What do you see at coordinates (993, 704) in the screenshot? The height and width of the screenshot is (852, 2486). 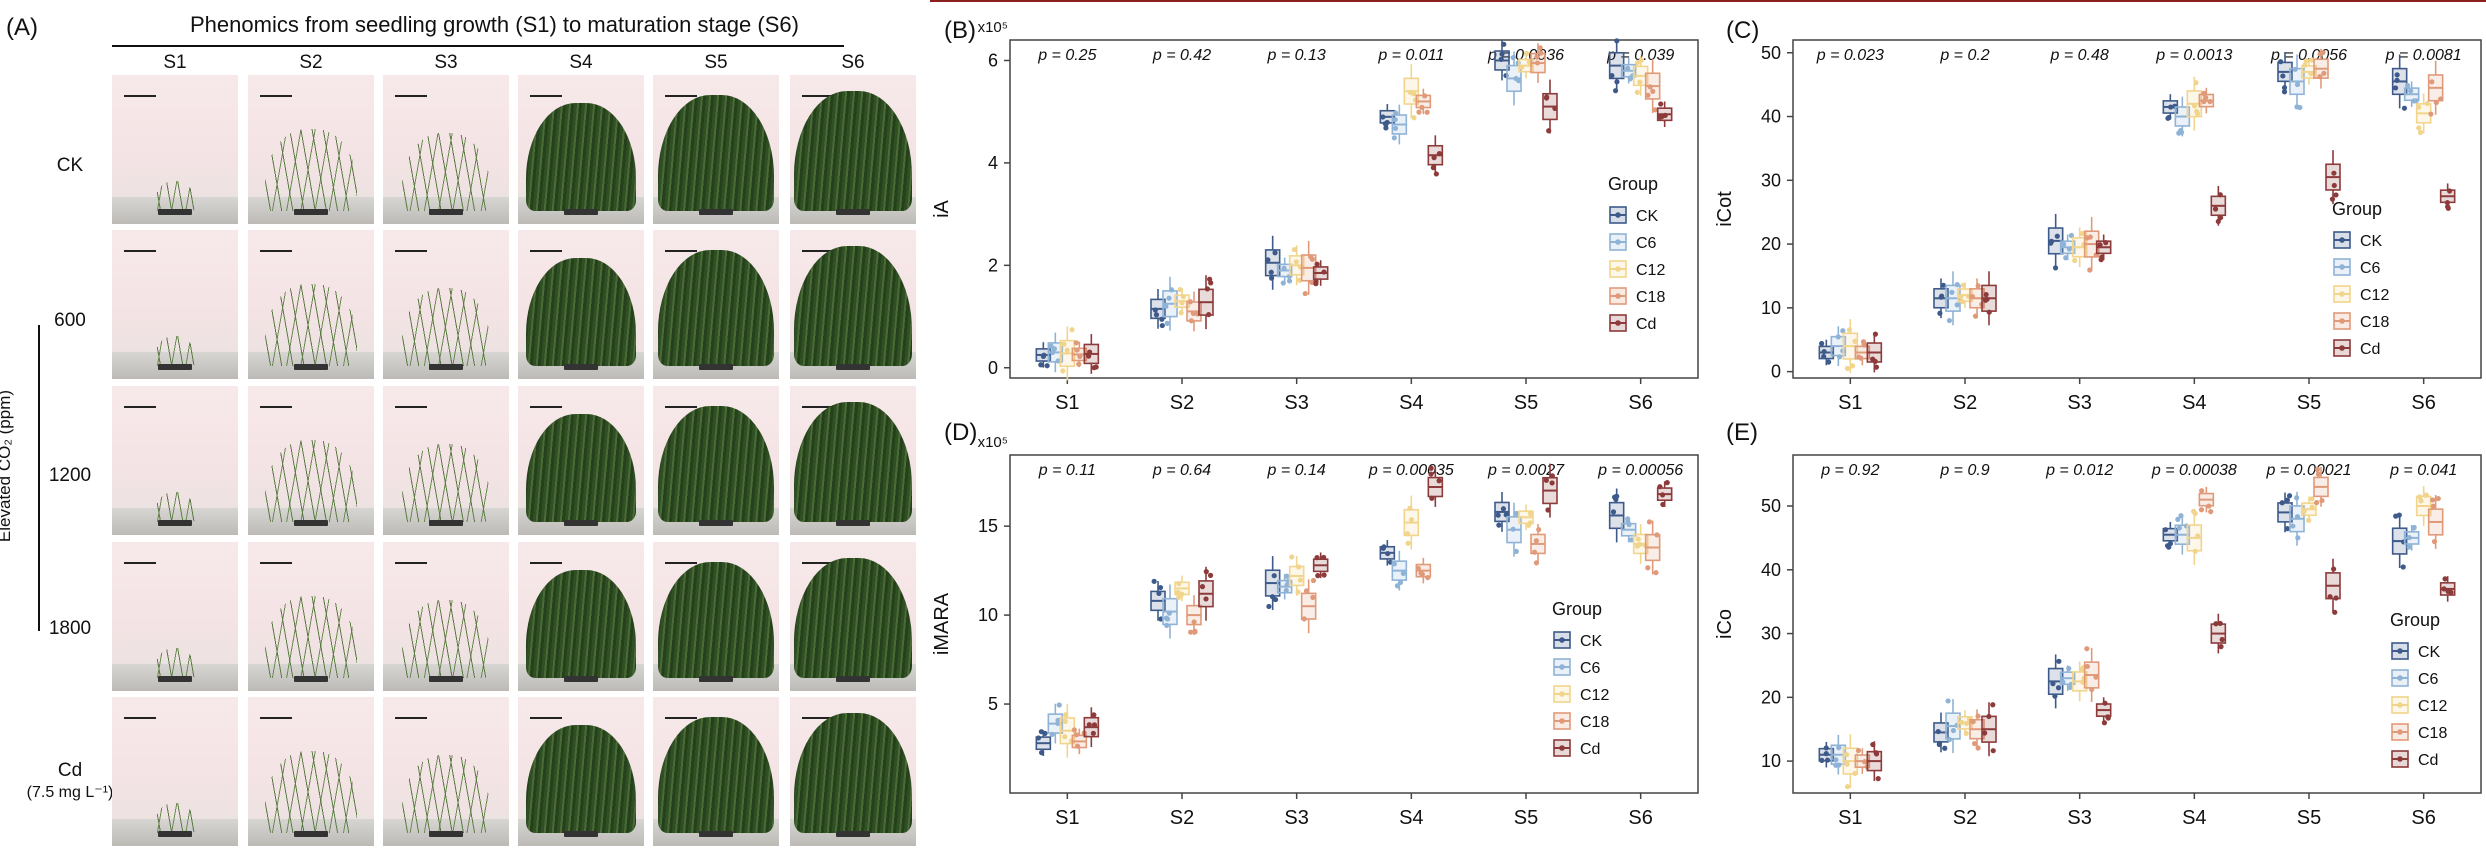 I see `y-tick-label: 5` at bounding box center [993, 704].